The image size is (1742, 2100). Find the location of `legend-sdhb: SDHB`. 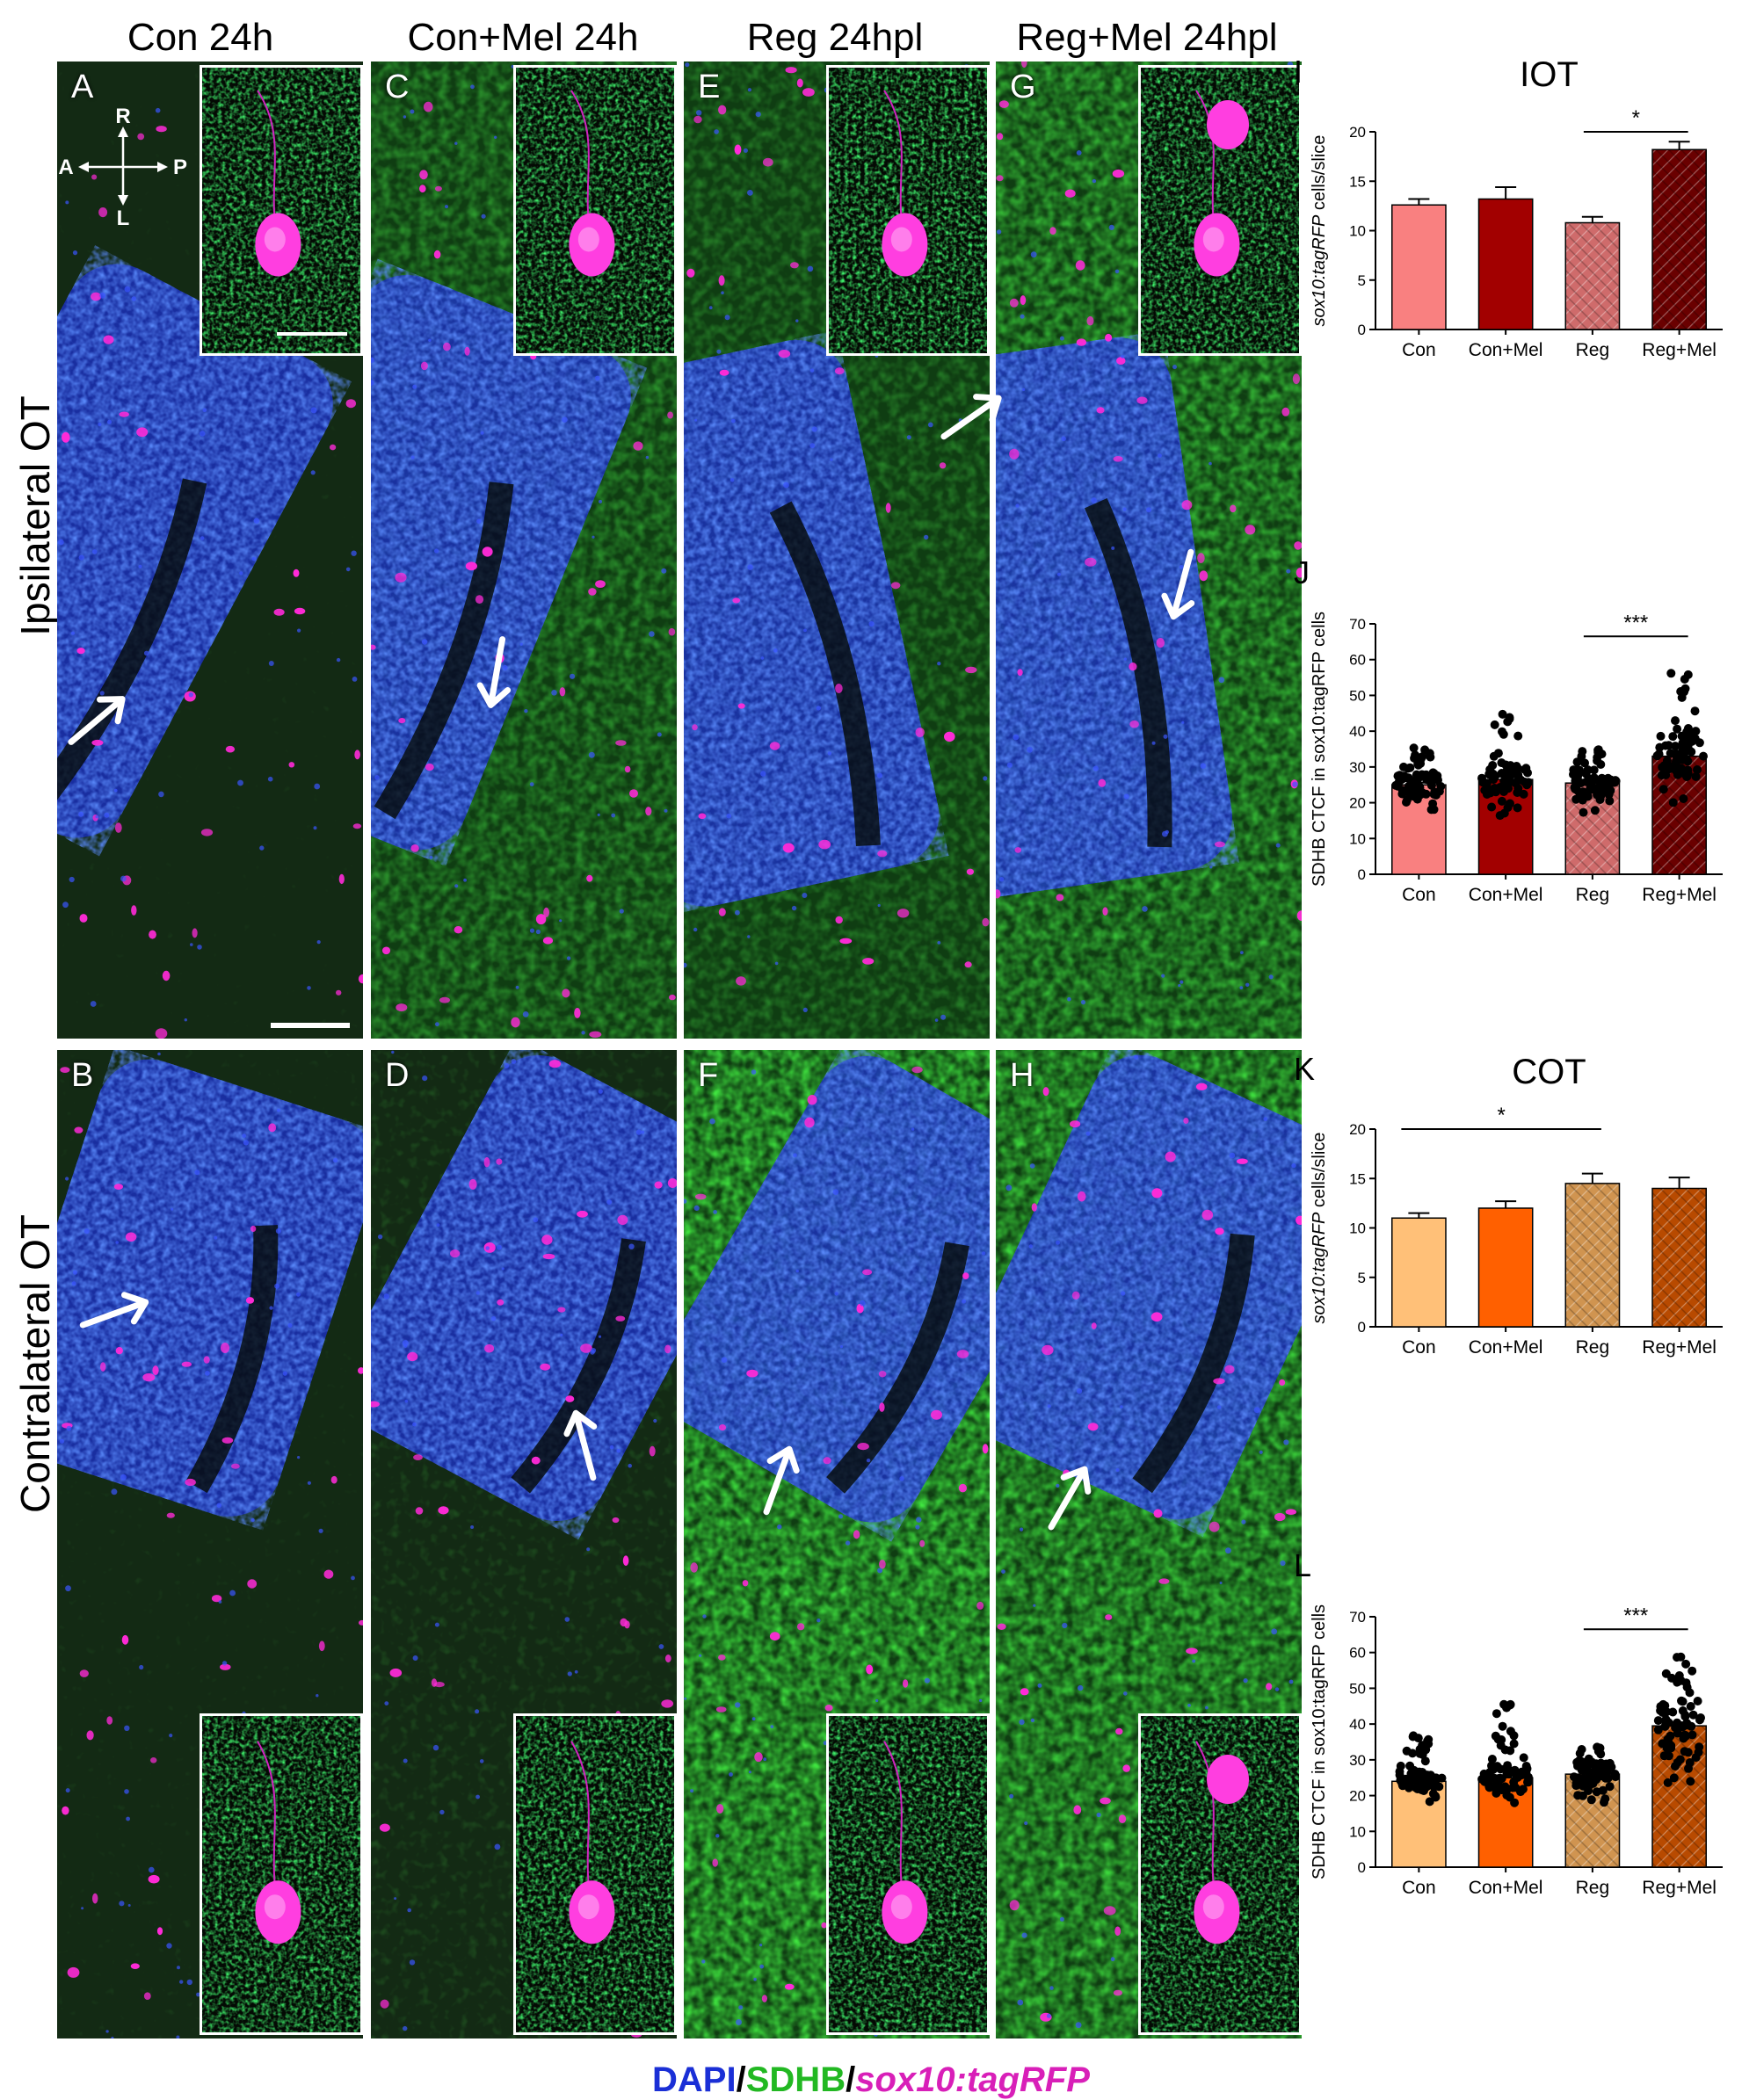

legend-sdhb: SDHB is located at coordinates (795, 2079).